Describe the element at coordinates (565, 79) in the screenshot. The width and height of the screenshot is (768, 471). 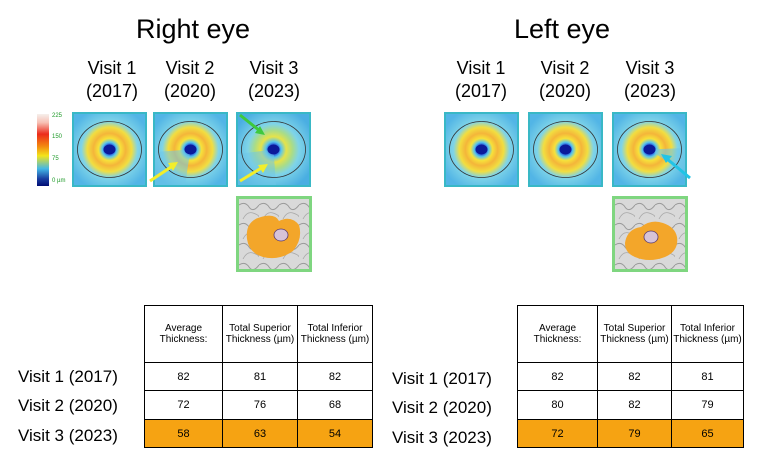
I see `left-visit2-header: Visit 2 (2020)` at that location.